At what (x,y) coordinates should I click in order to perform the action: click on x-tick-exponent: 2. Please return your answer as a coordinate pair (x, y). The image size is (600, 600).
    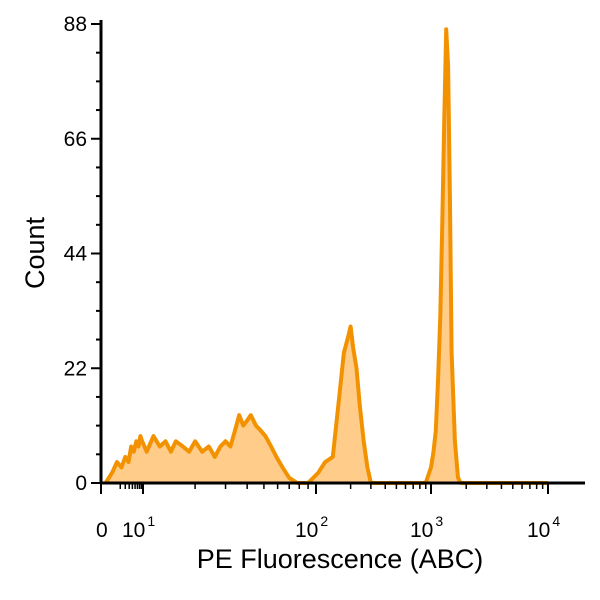
    Looking at the image, I should click on (324, 521).